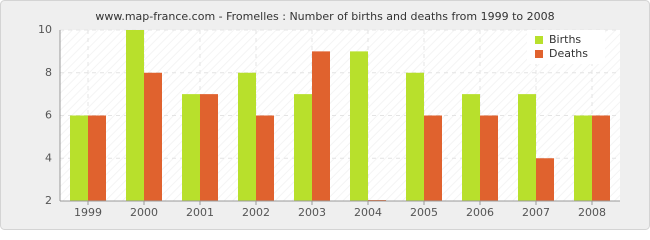  Describe the element at coordinates (480, 212) in the screenshot. I see `x-tick-label: 2006` at that location.